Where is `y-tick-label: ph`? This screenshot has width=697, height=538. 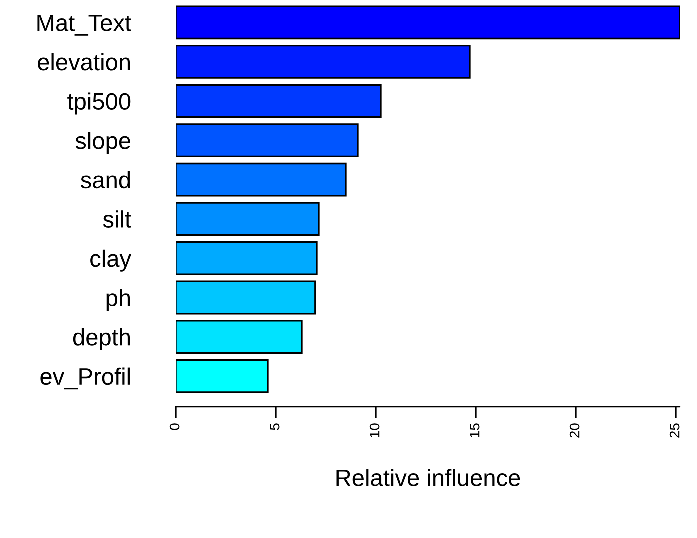 y-tick-label: ph is located at coordinates (118, 300).